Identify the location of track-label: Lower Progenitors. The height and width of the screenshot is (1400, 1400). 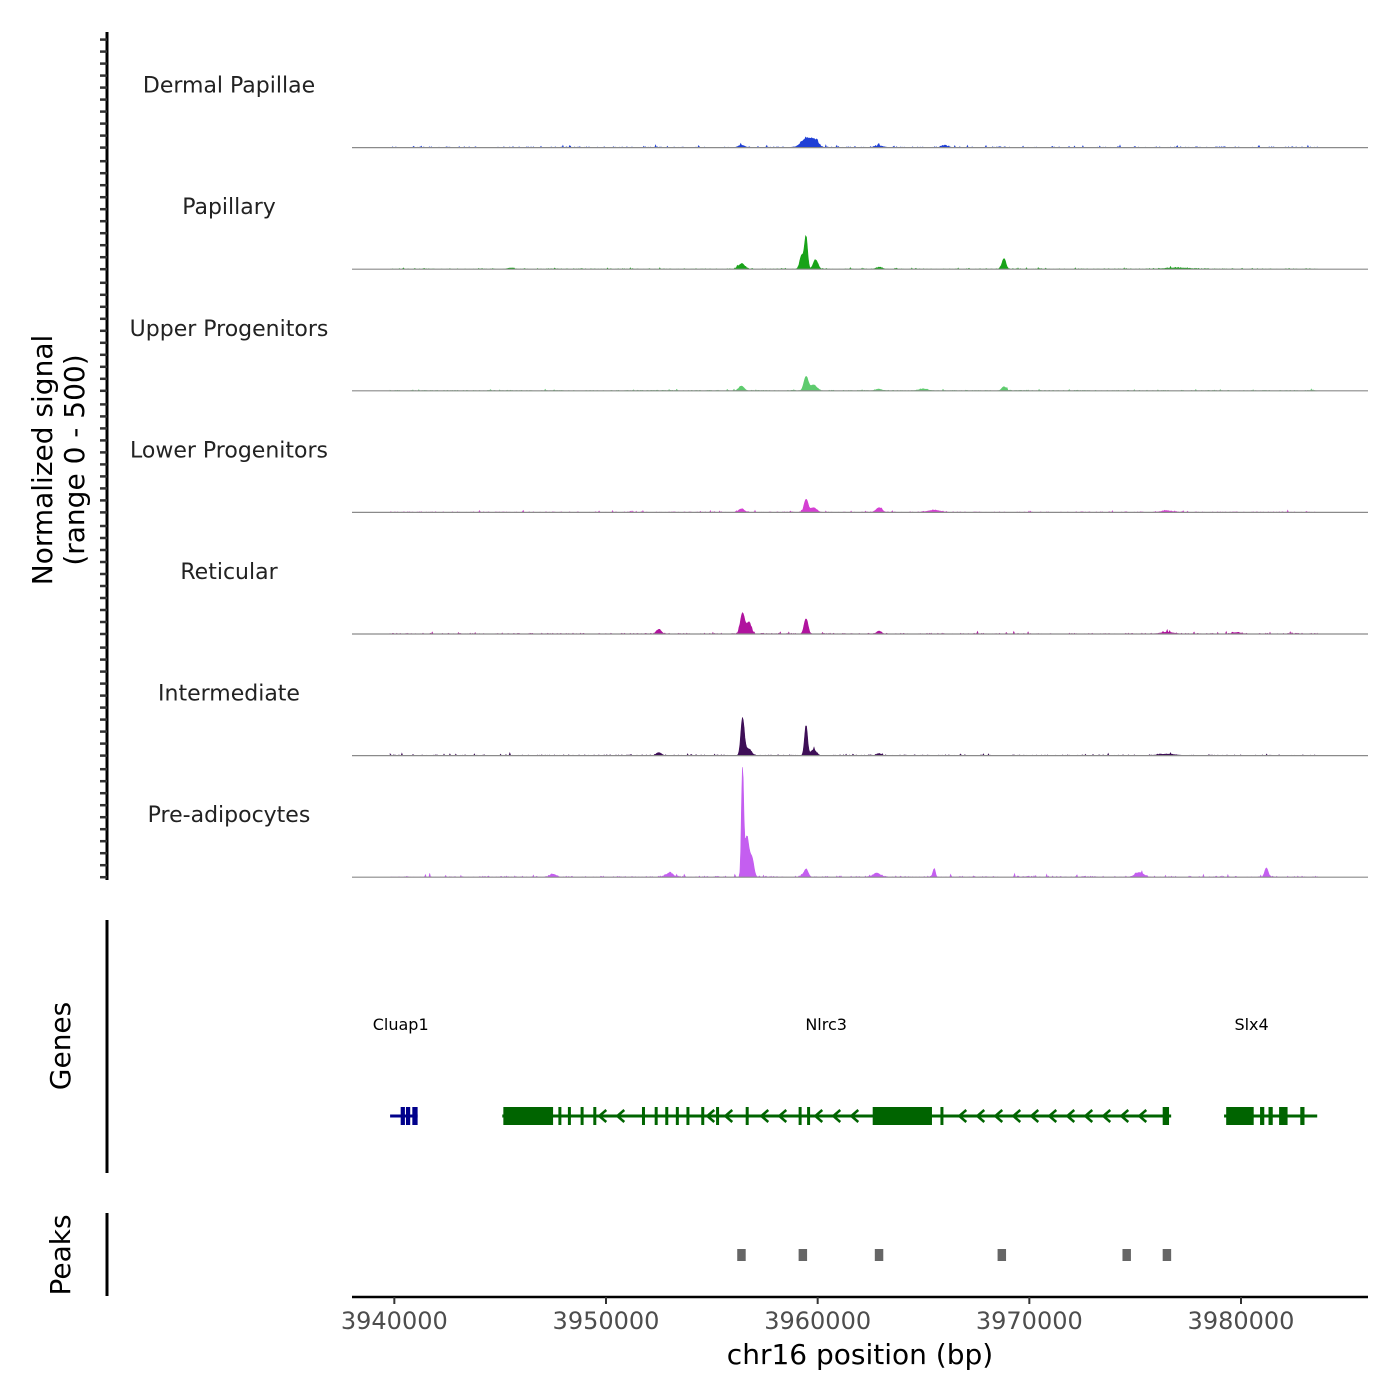
(229, 450).